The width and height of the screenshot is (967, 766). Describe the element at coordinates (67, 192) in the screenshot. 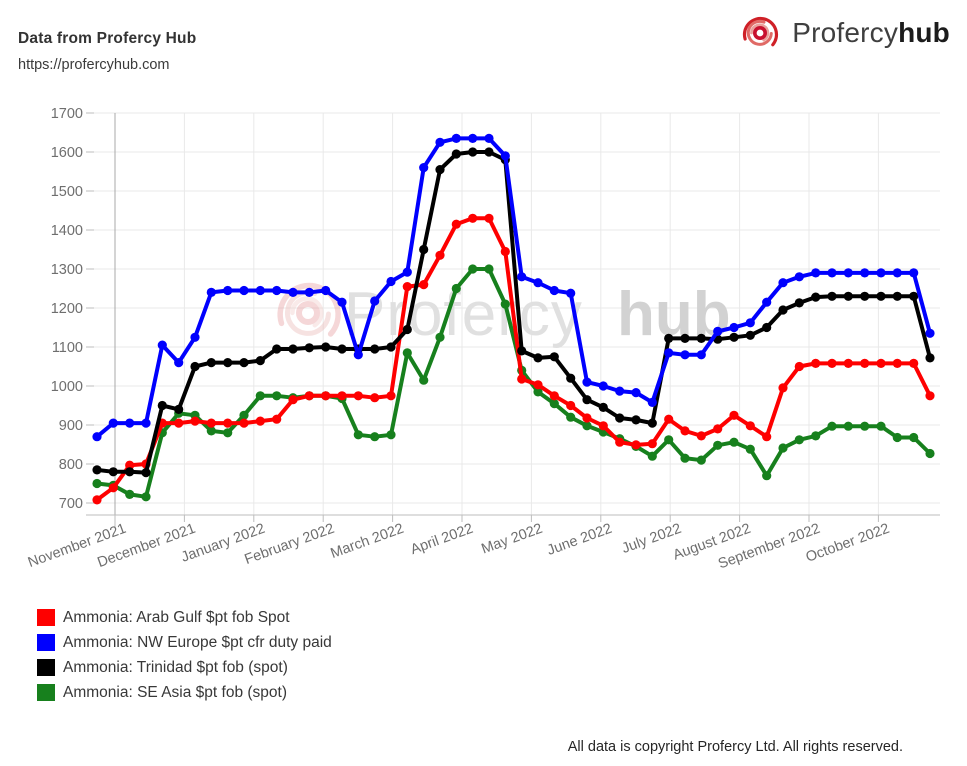

I see `svg-text: 1500` at that location.